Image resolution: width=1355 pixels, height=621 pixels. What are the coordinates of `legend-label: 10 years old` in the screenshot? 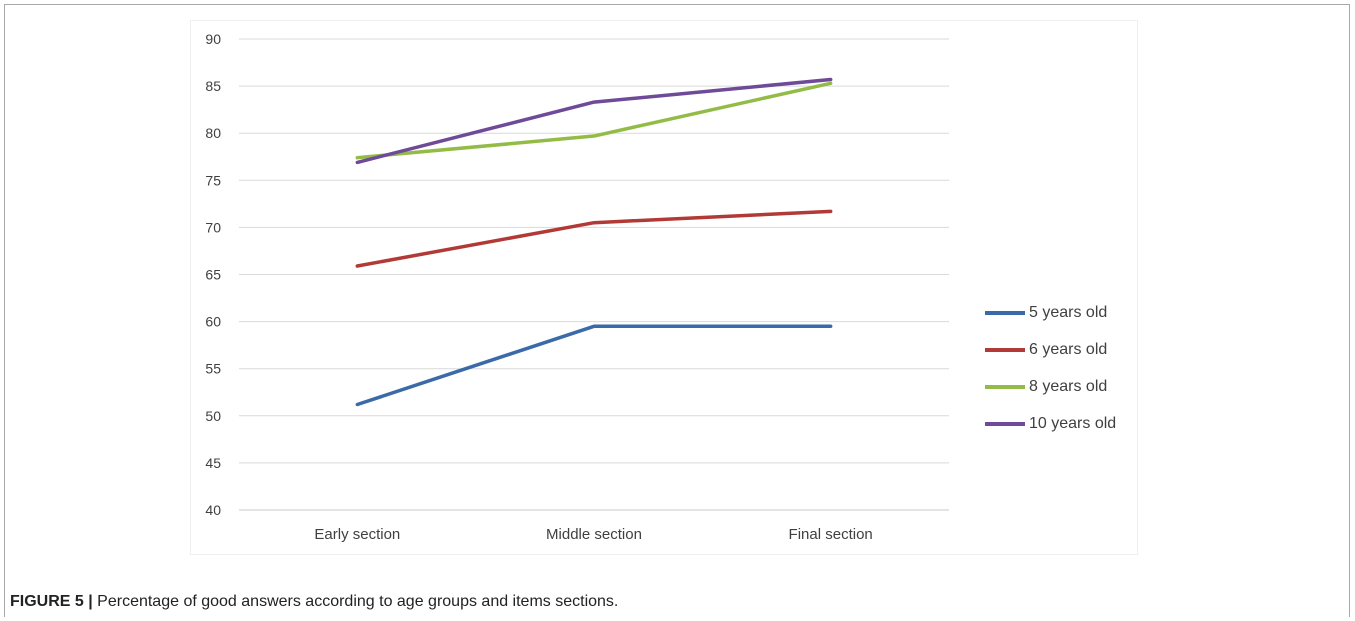 It's located at (1073, 423).